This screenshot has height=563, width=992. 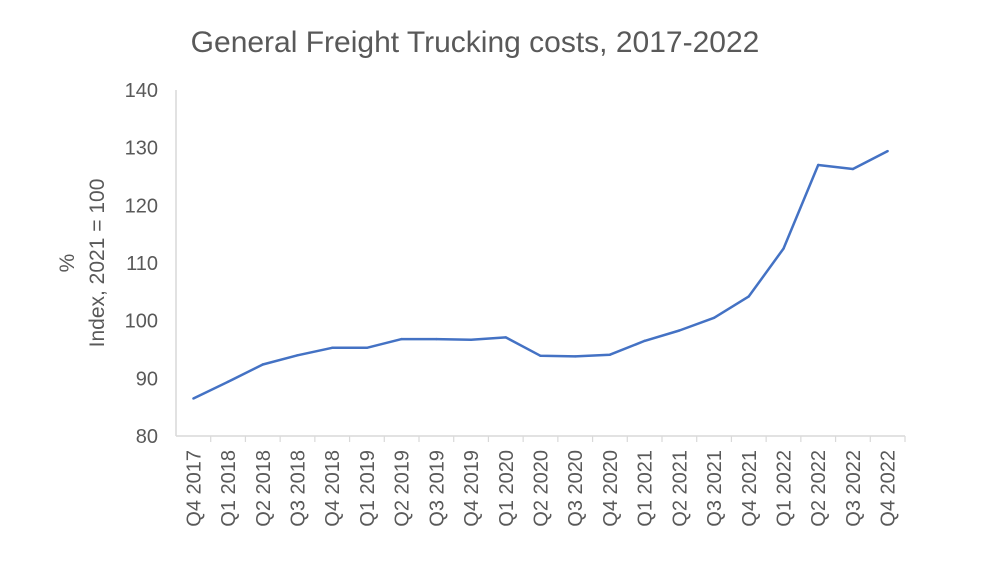 I want to click on y-axis: 80 90 100 110 120 130 140, so click(x=141, y=264).